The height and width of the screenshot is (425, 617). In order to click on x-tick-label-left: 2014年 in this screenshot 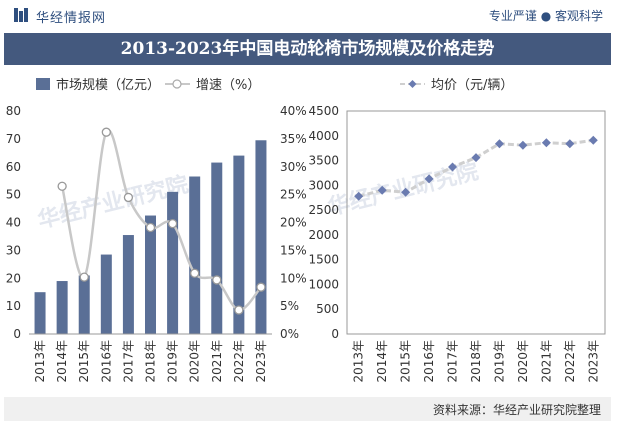, I will do `click(62, 361)`.